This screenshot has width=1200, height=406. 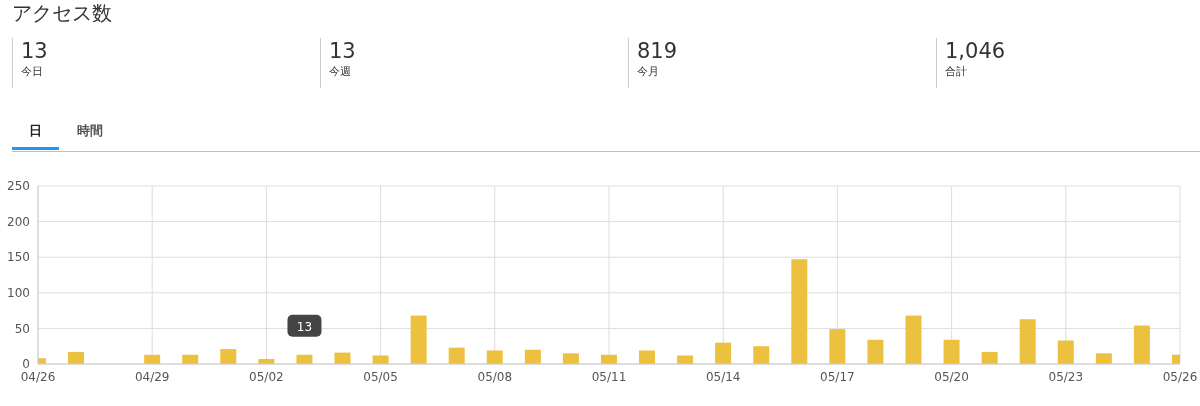 What do you see at coordinates (1180, 376) in the screenshot?
I see `x-tick-label: 05/26` at bounding box center [1180, 376].